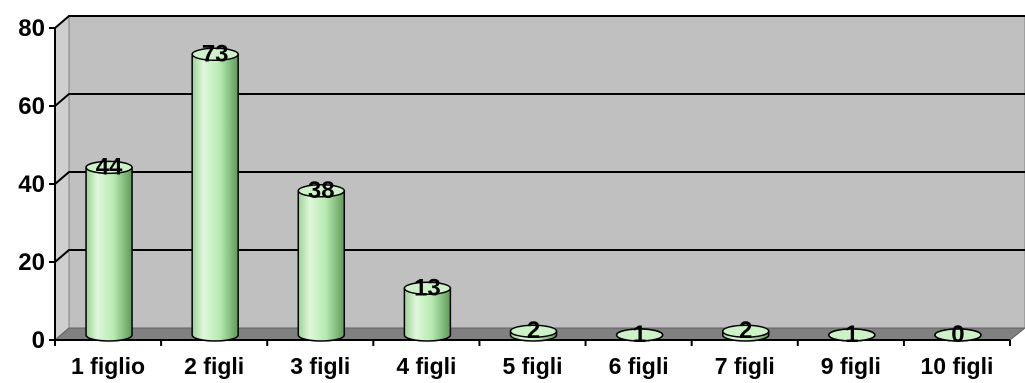 Image resolution: width=1025 pixels, height=383 pixels. Describe the element at coordinates (851, 366) in the screenshot. I see `x-tick-label: 9 figli` at that location.